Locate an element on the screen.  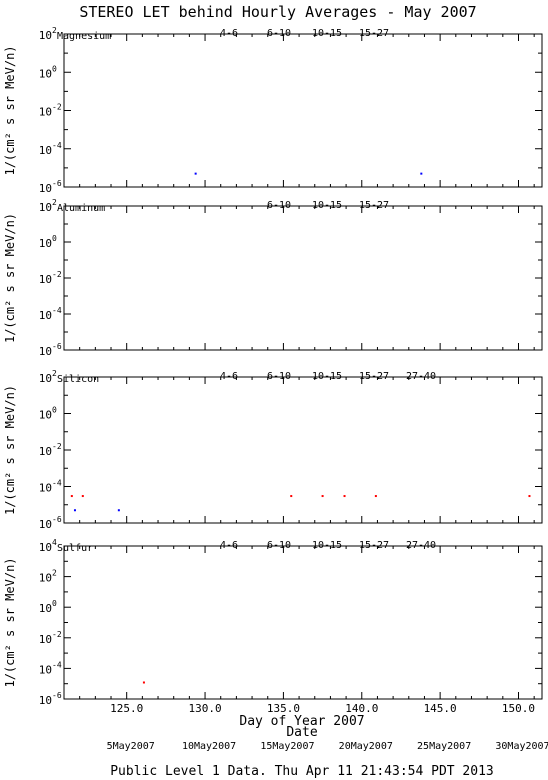
date-tick-label: 5May2007 is located at coordinates (131, 746).